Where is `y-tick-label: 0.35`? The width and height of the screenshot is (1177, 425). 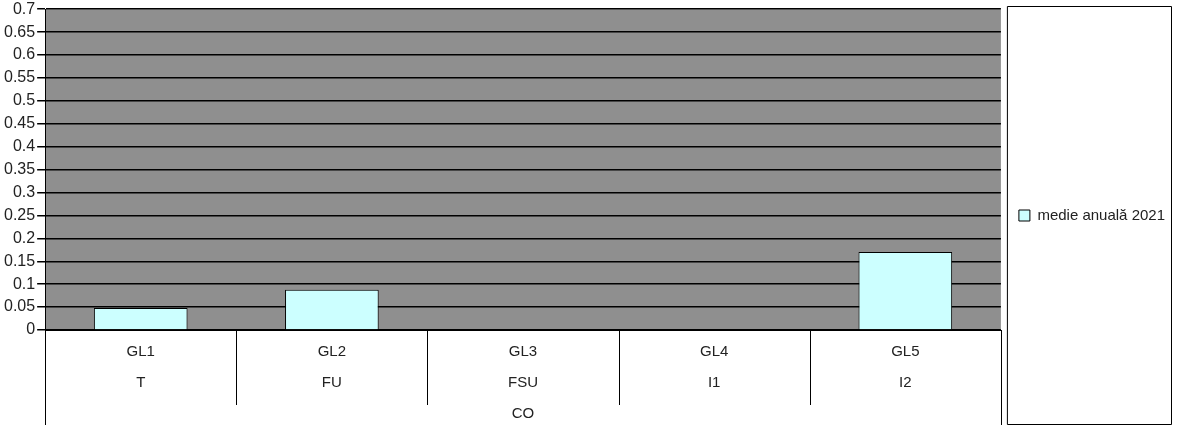 y-tick-label: 0.35 is located at coordinates (20, 169).